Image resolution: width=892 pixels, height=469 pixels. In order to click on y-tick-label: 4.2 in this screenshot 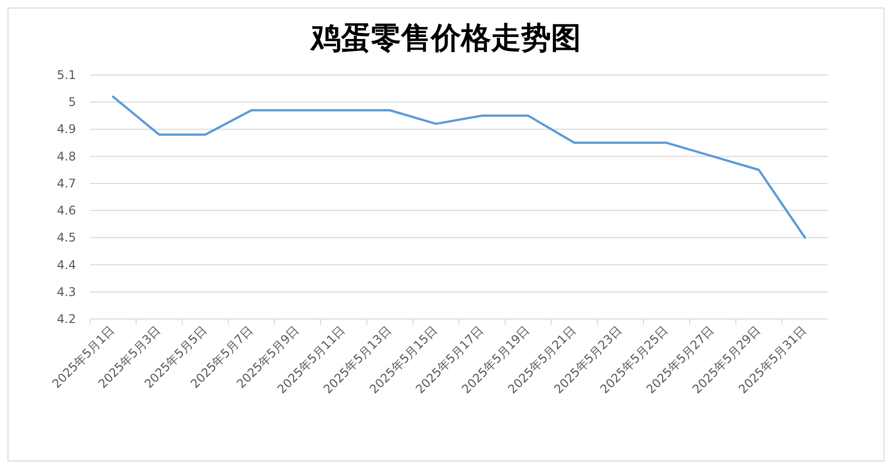, I will do `click(66, 319)`.